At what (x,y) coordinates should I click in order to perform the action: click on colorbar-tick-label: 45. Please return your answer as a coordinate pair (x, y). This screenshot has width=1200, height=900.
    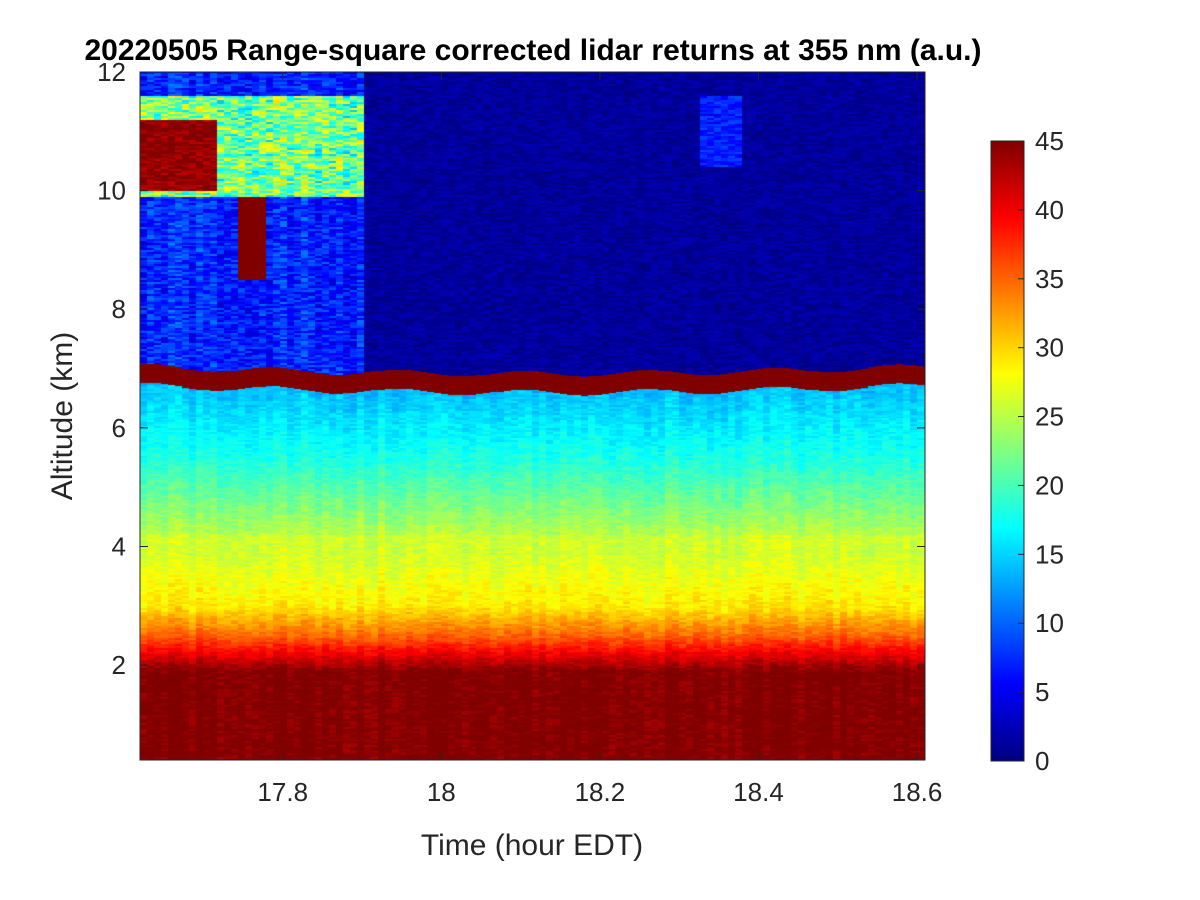
    Looking at the image, I should click on (1049, 141).